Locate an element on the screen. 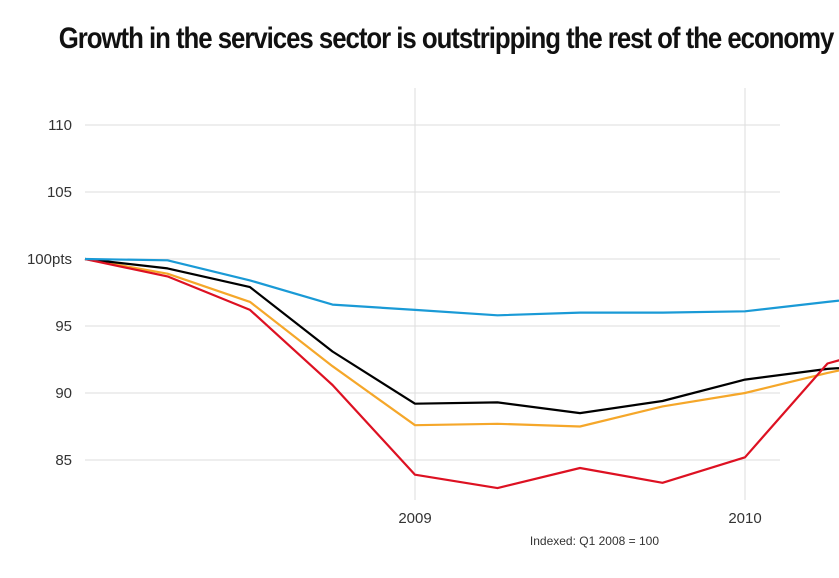 This screenshot has height=578, width=839. y-tick-label: 110 is located at coordinates (60, 125).